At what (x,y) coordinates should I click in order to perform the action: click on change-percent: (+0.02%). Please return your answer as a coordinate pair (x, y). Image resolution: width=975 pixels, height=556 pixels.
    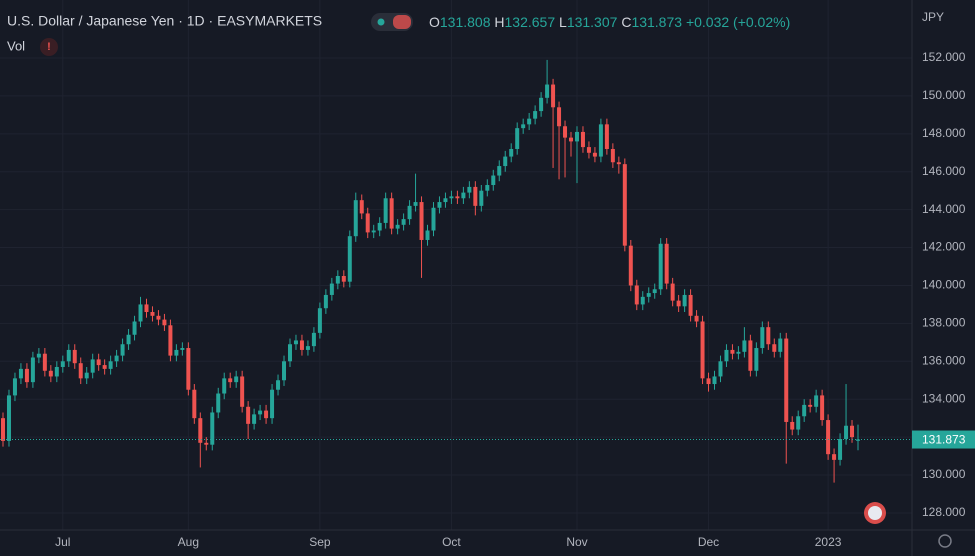
    Looking at the image, I should click on (761, 22).